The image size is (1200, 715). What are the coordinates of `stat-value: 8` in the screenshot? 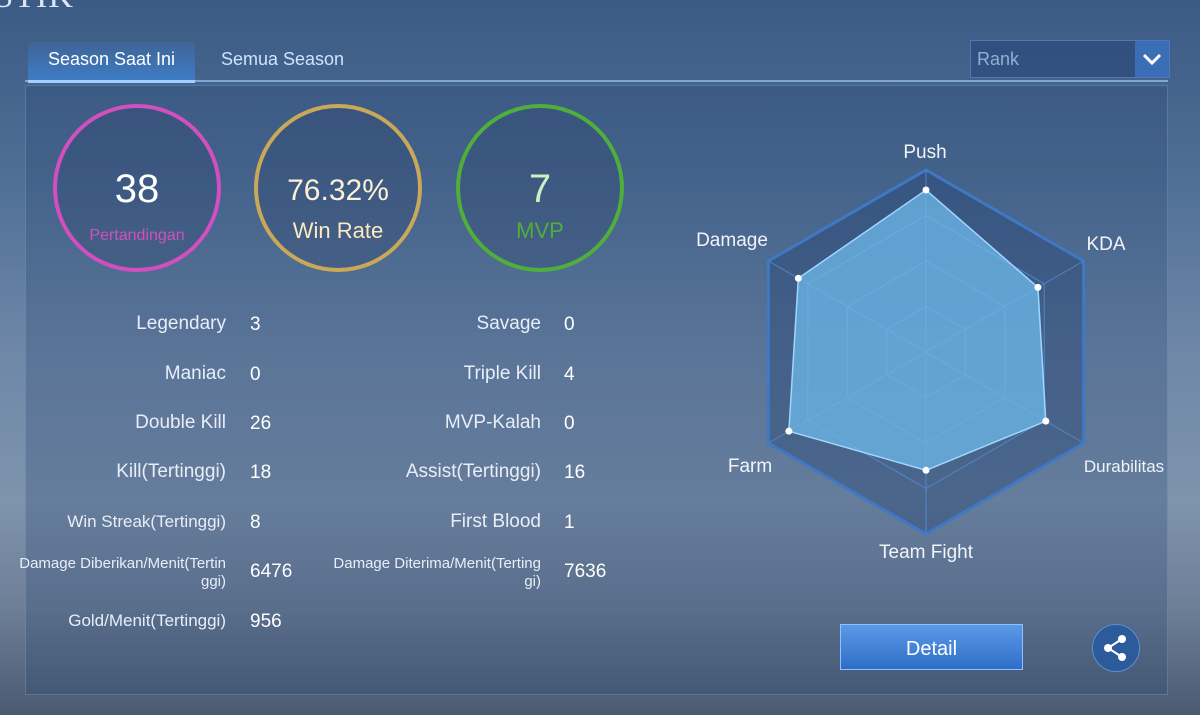 It's located at (255, 522).